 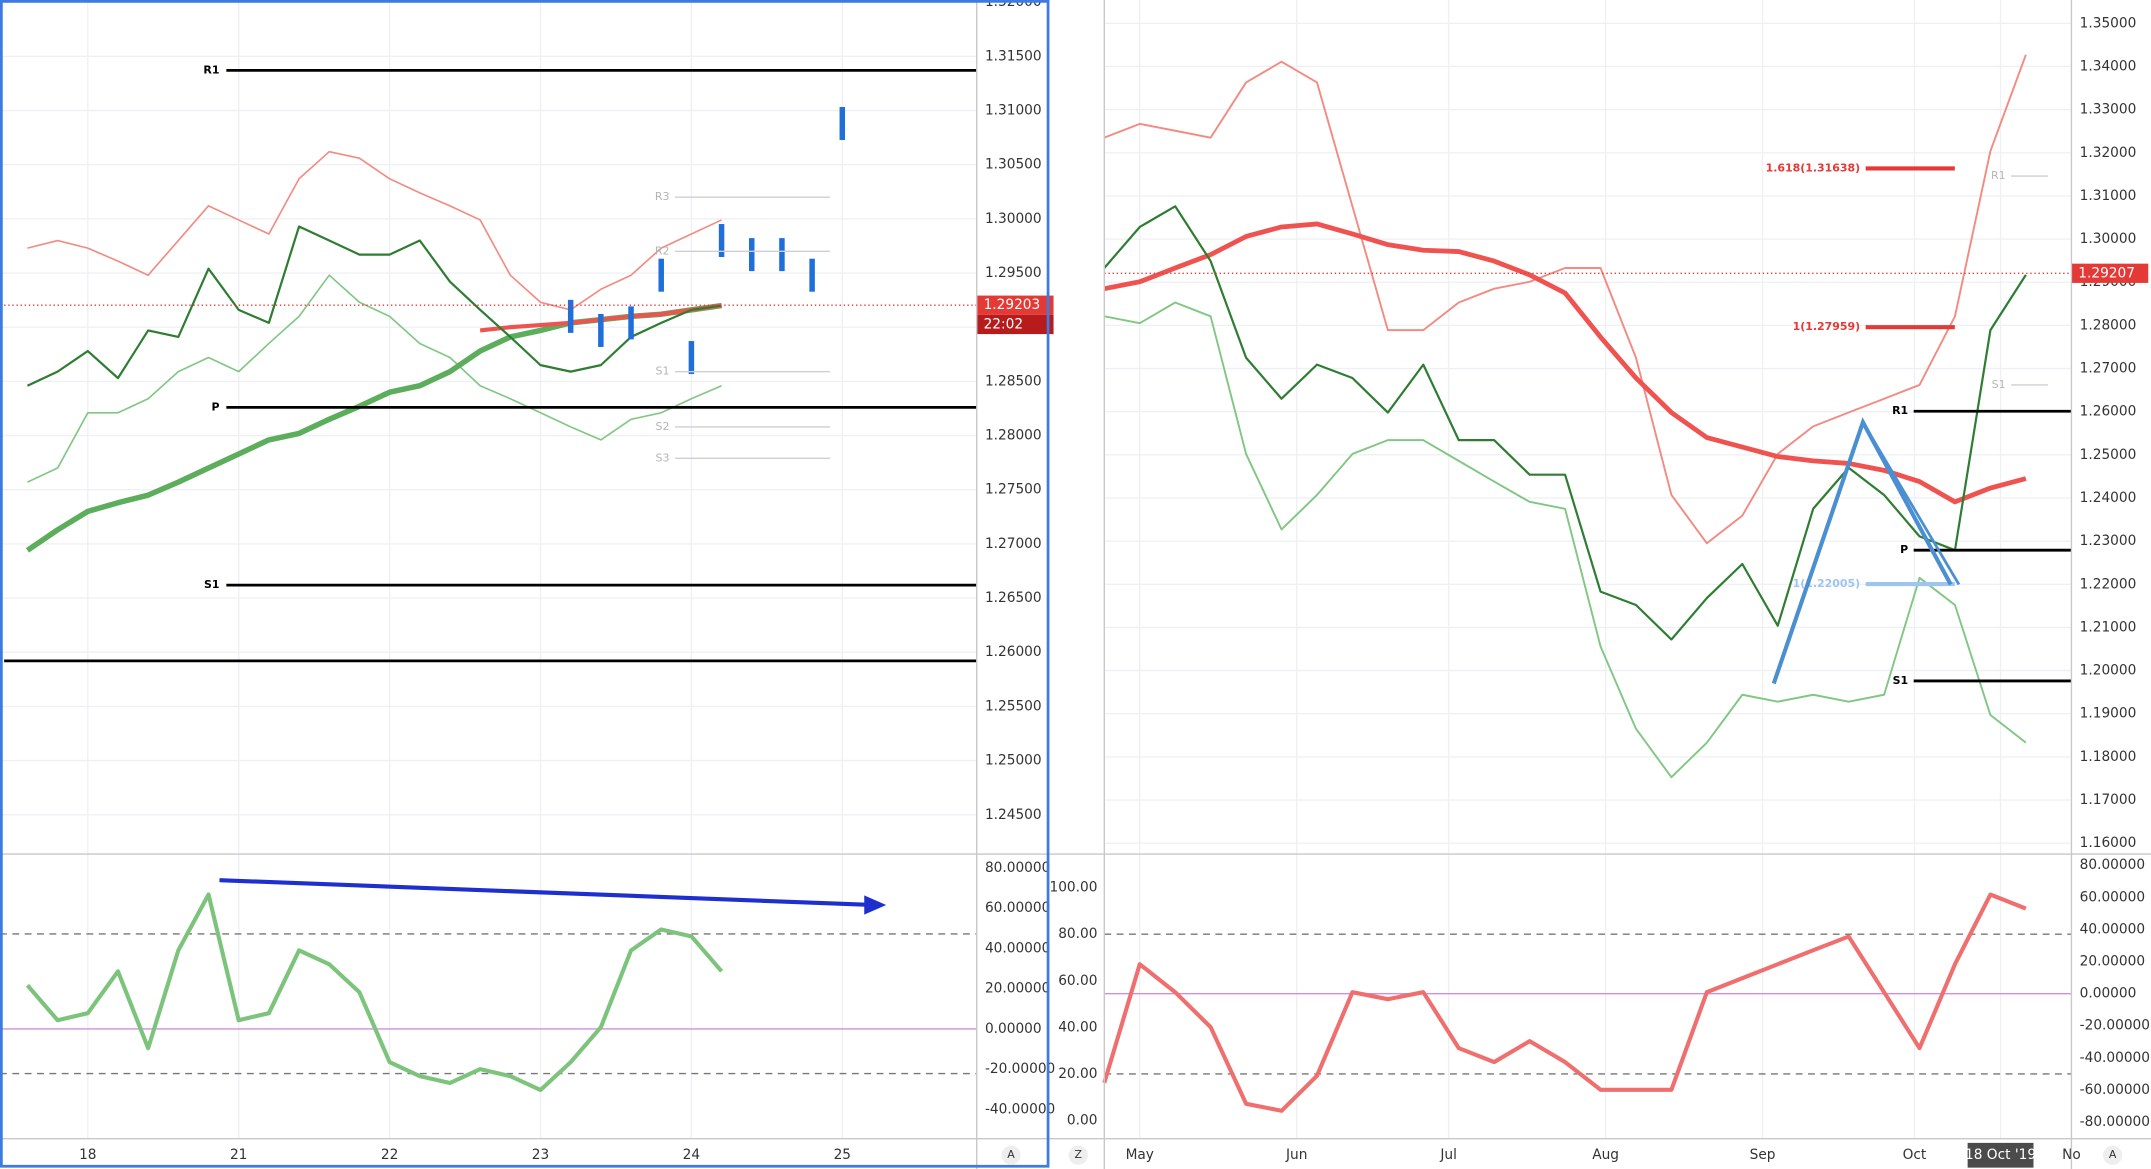 I want to click on crosshair-label-box, so click(x=2000, y=1155).